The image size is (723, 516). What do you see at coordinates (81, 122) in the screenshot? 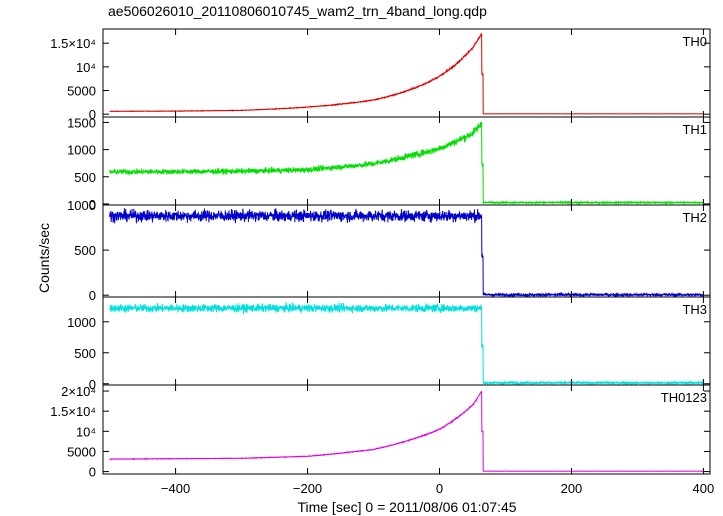
I see `y-tick-label: 1500` at bounding box center [81, 122].